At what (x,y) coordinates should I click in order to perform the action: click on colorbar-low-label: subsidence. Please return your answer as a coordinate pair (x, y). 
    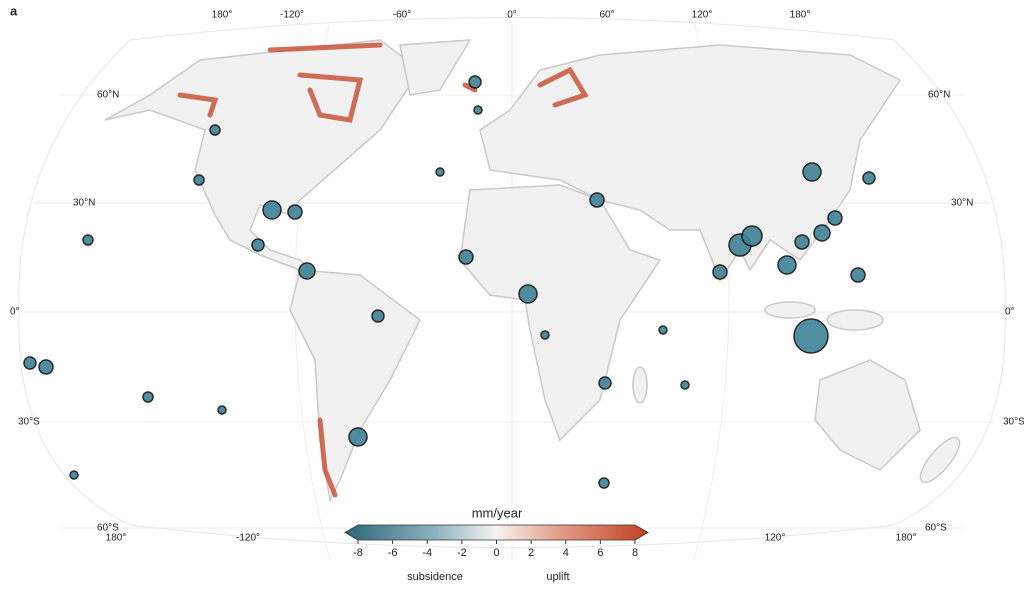
    Looking at the image, I should click on (435, 577).